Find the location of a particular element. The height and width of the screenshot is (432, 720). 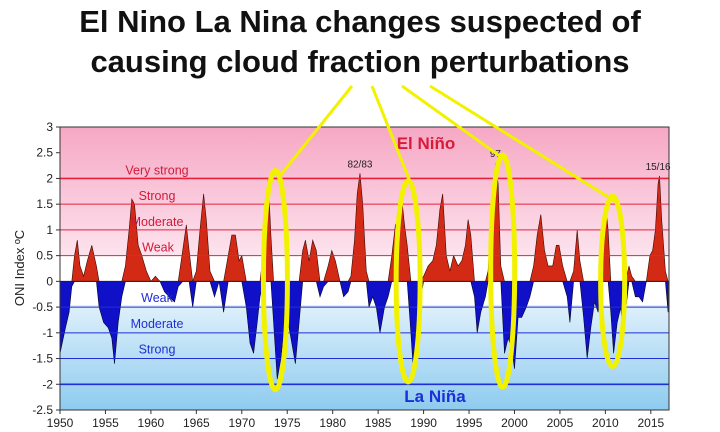

x-tick-label: 2015 is located at coordinates (650, 423).